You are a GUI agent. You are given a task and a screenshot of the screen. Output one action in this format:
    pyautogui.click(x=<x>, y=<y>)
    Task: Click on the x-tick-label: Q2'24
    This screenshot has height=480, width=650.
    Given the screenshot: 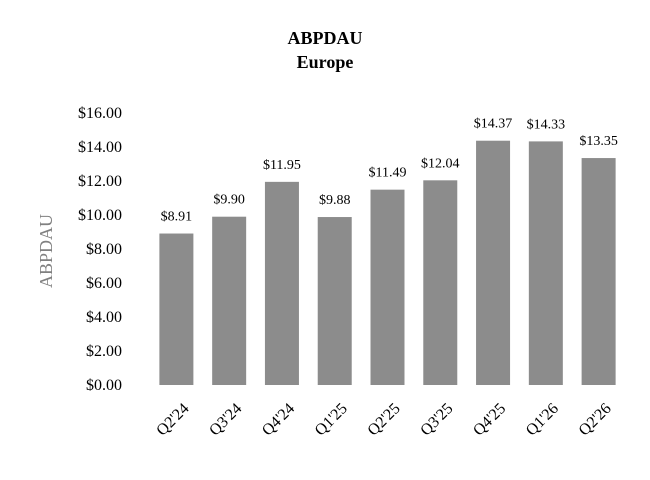 What is the action you would take?
    pyautogui.click(x=172, y=419)
    